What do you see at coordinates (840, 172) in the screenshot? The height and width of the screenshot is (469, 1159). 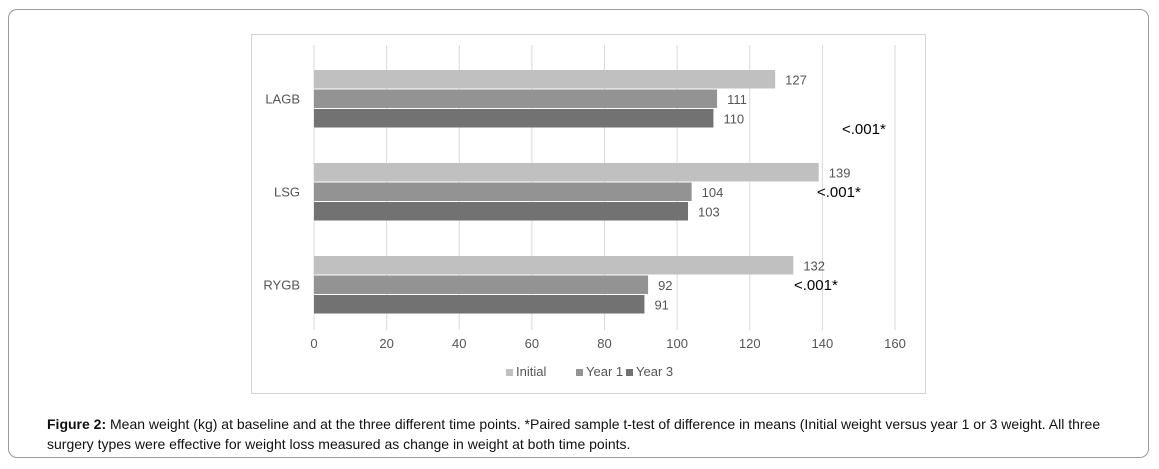 I see `data-label: 139` at bounding box center [840, 172].